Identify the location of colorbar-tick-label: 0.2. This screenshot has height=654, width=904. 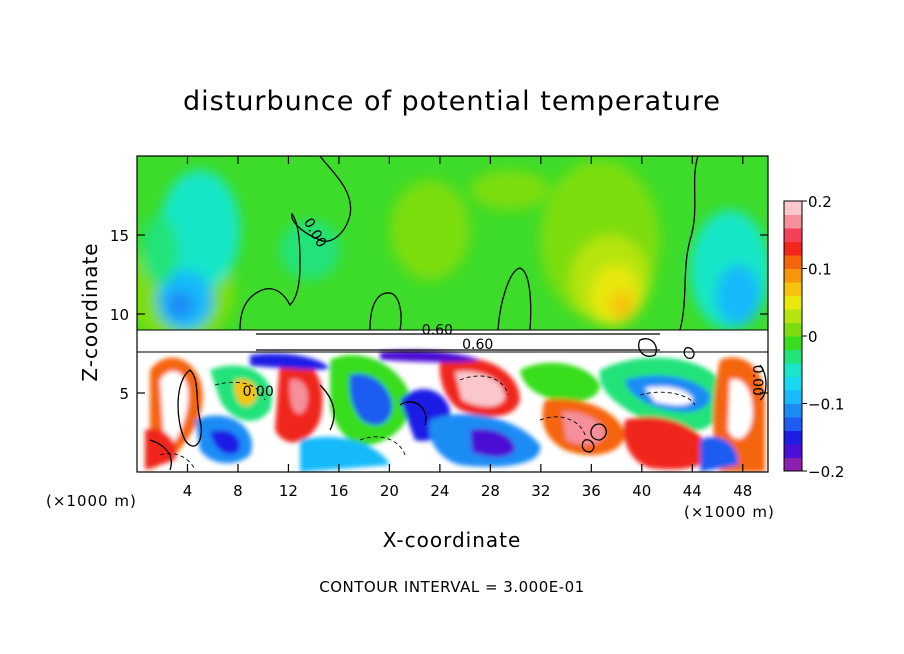
(820, 202).